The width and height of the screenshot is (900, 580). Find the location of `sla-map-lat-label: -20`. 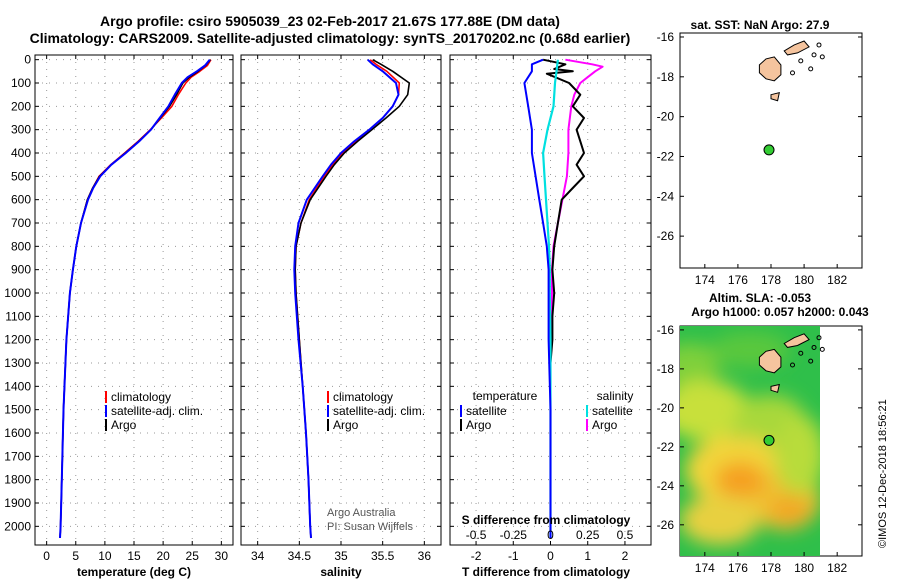

sla-map-lat-label: -20 is located at coordinates (666, 408).